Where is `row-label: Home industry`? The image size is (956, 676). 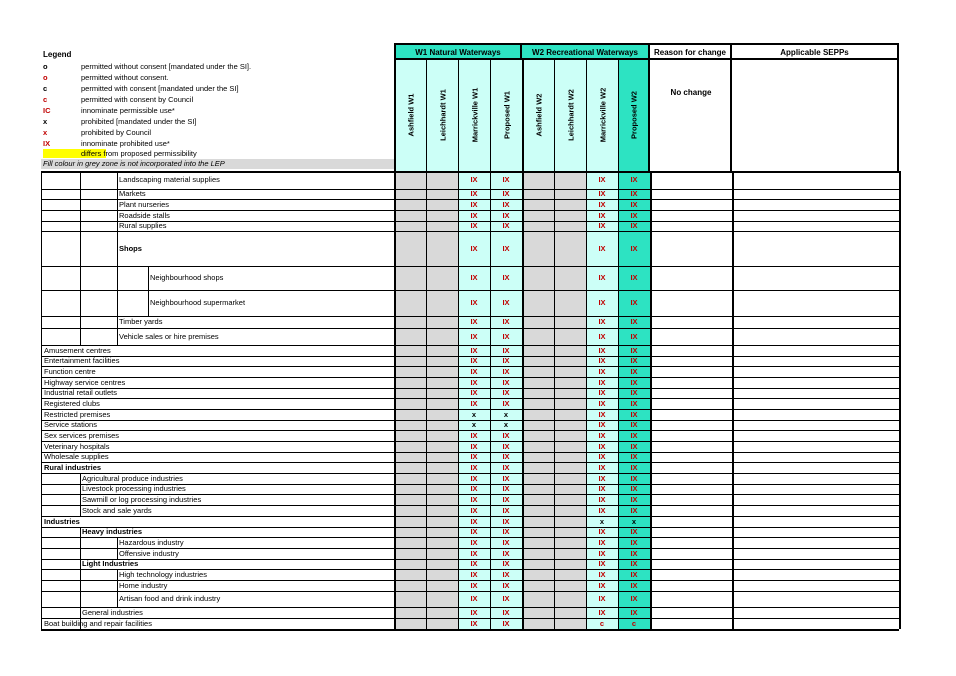 row-label: Home industry is located at coordinates (143, 585).